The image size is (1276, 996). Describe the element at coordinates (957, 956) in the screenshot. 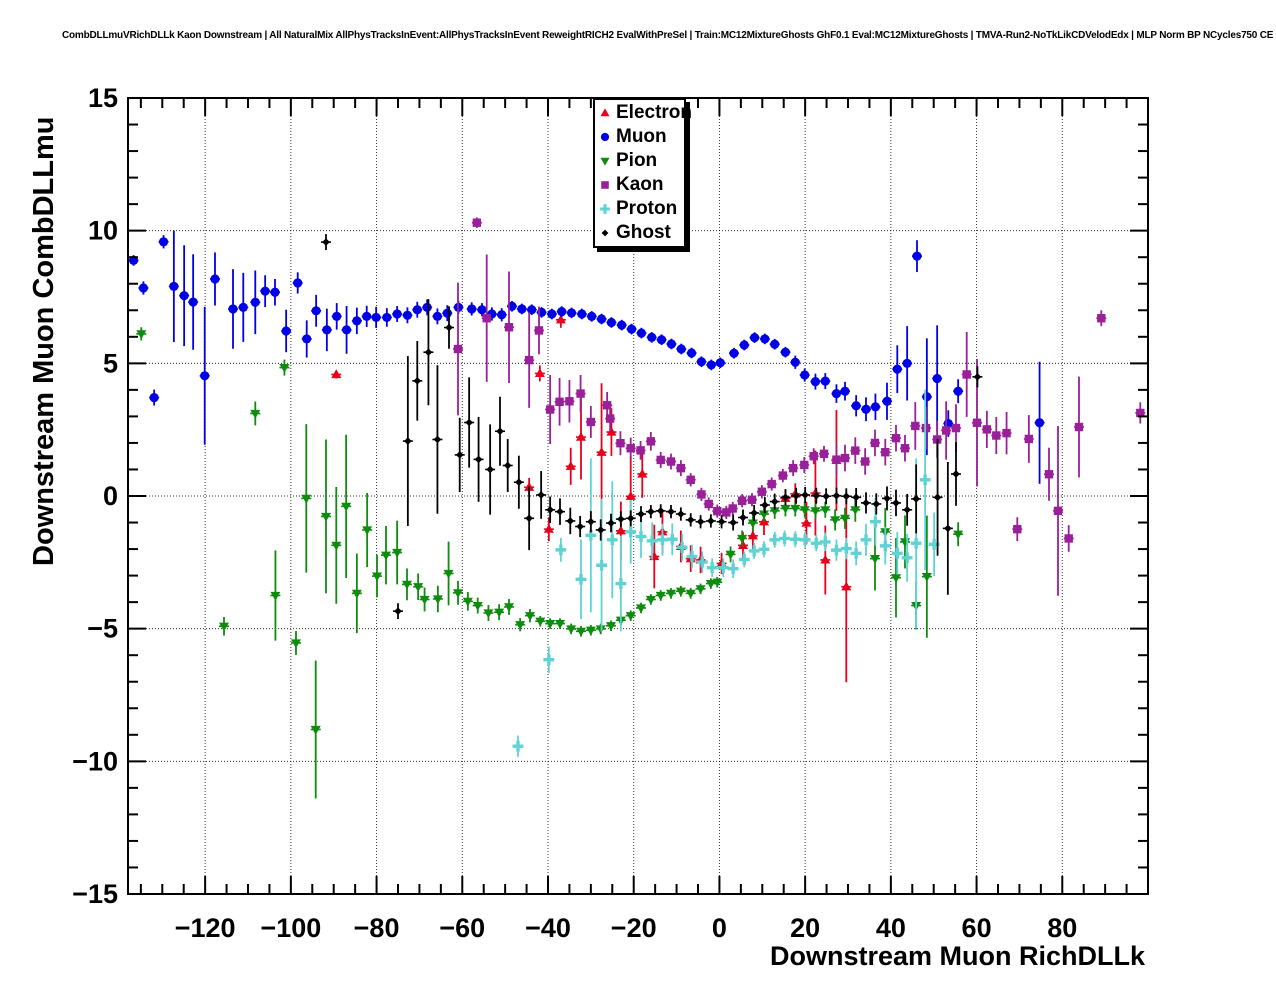

I see `x-axis-title: Downstream Muon RichDLLk` at that location.